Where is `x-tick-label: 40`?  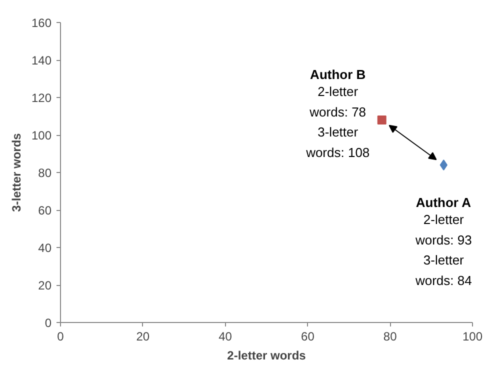 x-tick-label: 40 is located at coordinates (225, 337).